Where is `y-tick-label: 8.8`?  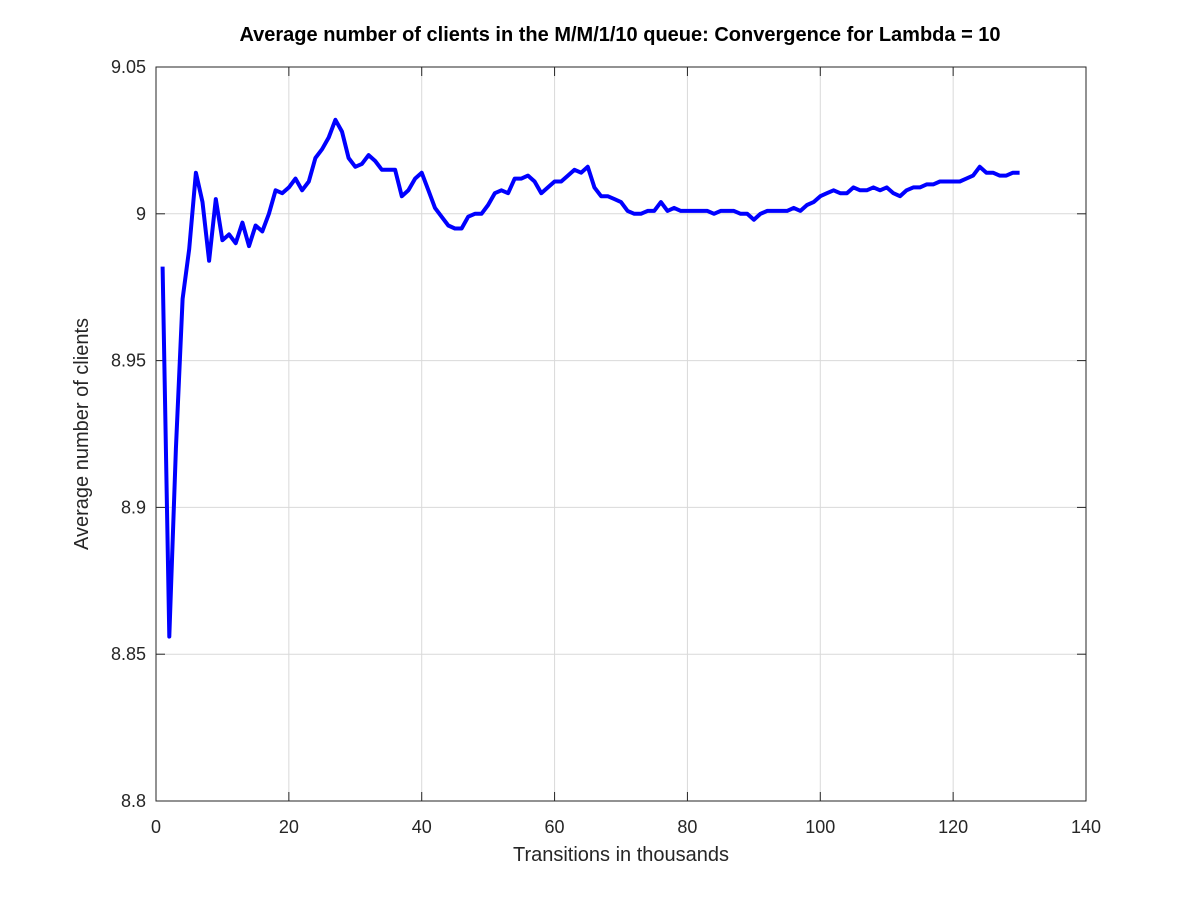 y-tick-label: 8.8 is located at coordinates (133, 801).